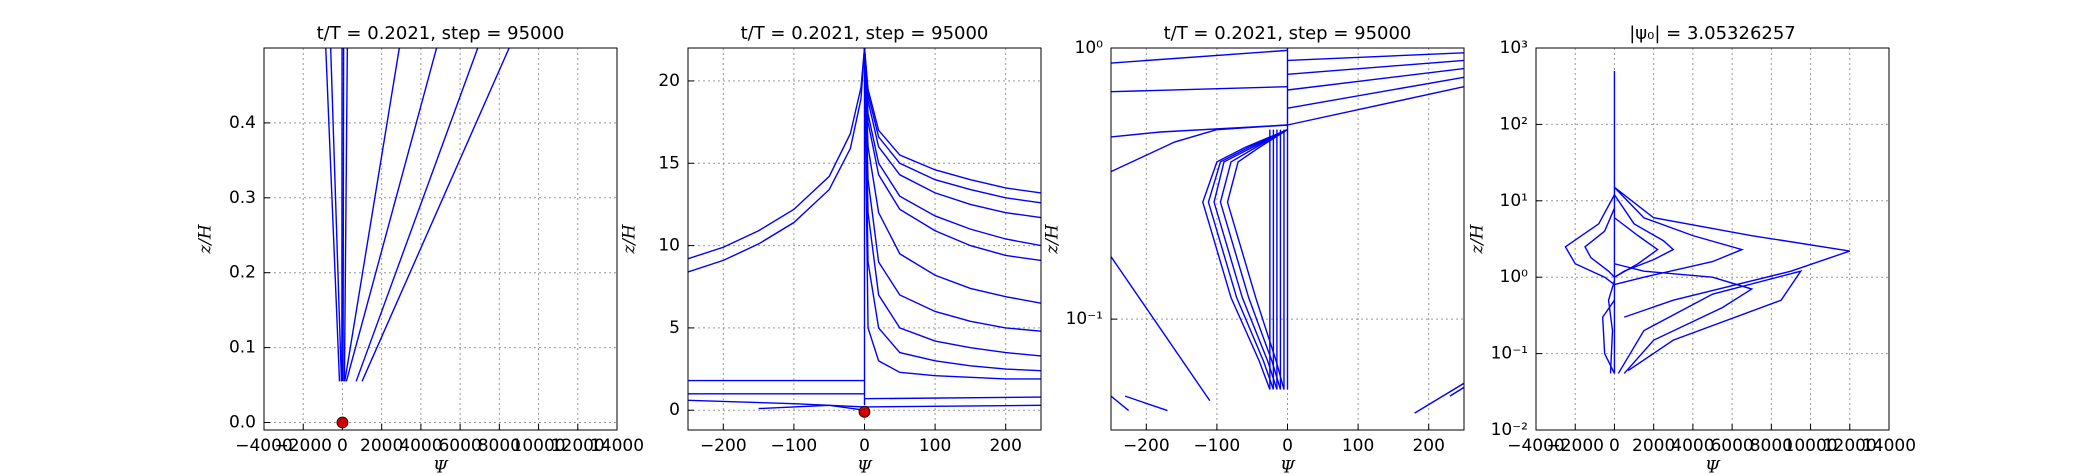 Image resolution: width=2100 pixels, height=475 pixels. What do you see at coordinates (1514, 48) in the screenshot?
I see `y-tick-label: 10³` at bounding box center [1514, 48].